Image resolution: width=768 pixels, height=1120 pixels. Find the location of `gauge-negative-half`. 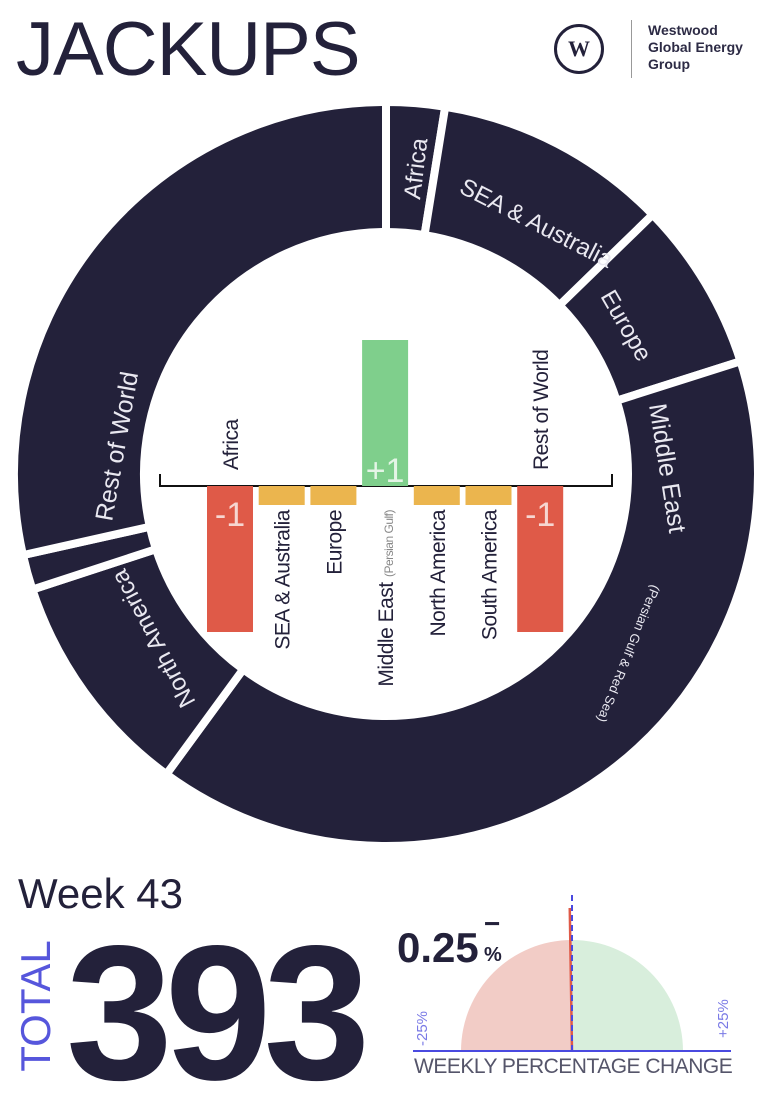

gauge-negative-half is located at coordinates (516, 995).